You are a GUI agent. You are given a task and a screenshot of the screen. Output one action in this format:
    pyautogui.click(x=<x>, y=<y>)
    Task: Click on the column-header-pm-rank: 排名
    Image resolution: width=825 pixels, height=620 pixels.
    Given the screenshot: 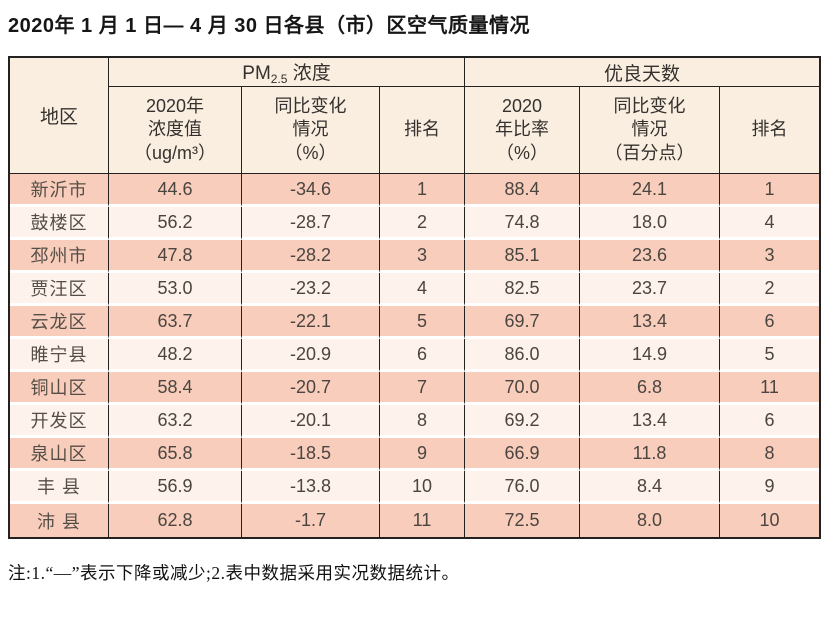 What is the action you would take?
    pyautogui.click(x=422, y=130)
    